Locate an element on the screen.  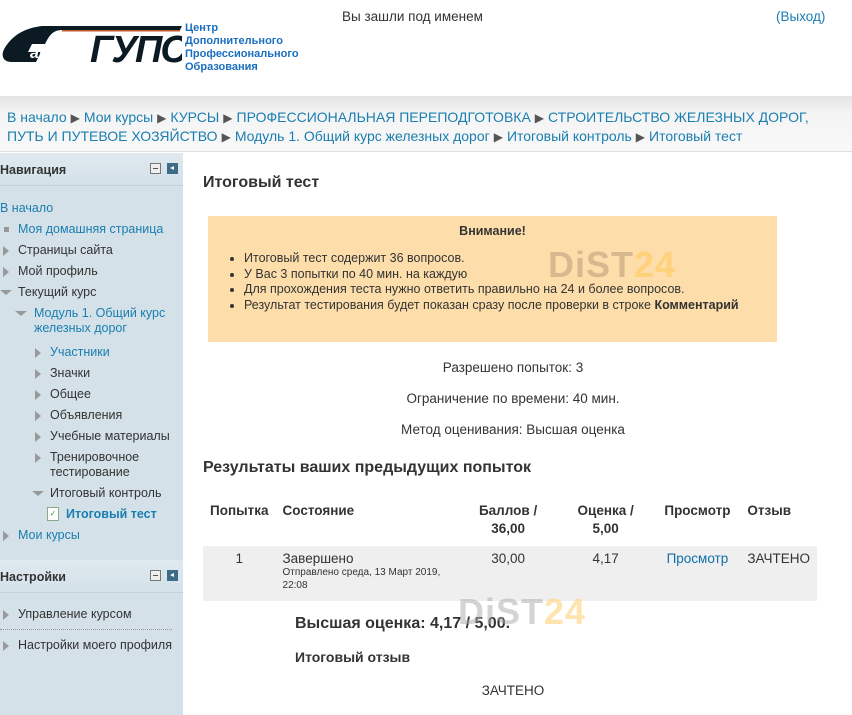
nav-label: Учебные материалы is located at coordinates (110, 436).